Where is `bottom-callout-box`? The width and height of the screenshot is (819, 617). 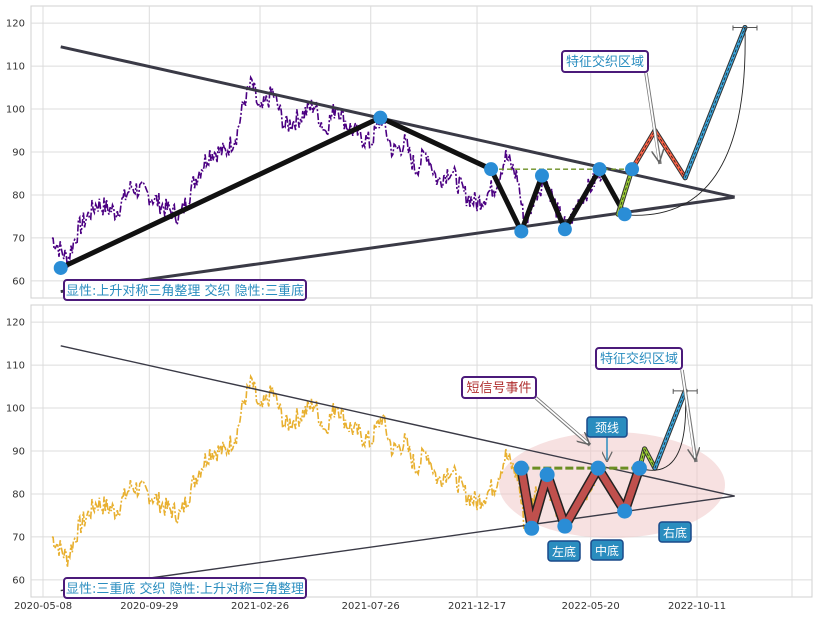
bottom-callout-box is located at coordinates (639, 358).